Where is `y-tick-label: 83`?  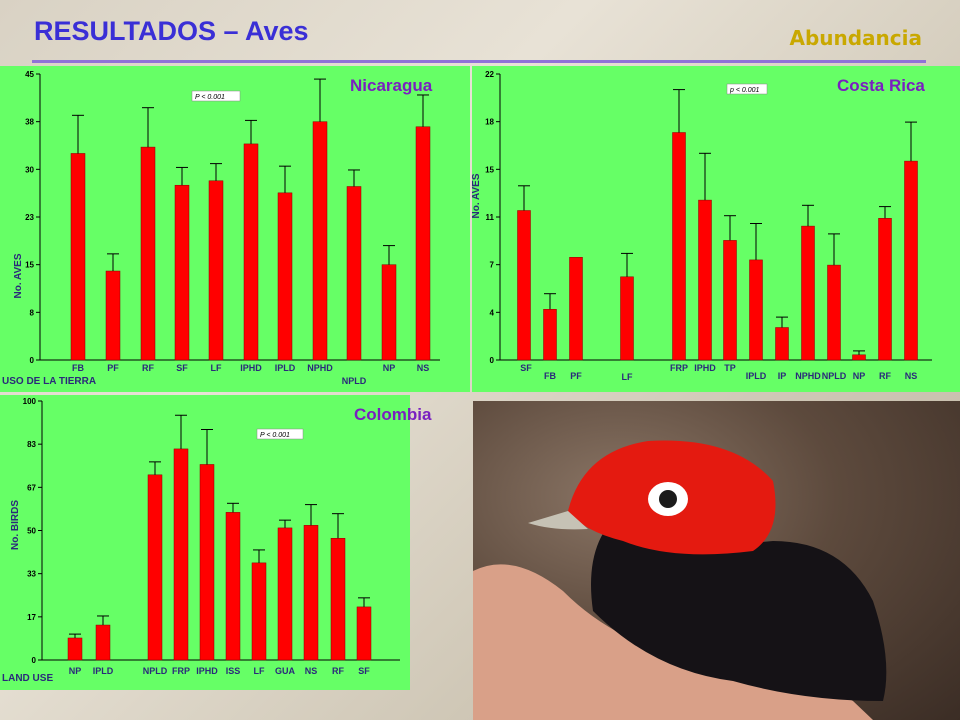
y-tick-label: 83 is located at coordinates (31, 444).